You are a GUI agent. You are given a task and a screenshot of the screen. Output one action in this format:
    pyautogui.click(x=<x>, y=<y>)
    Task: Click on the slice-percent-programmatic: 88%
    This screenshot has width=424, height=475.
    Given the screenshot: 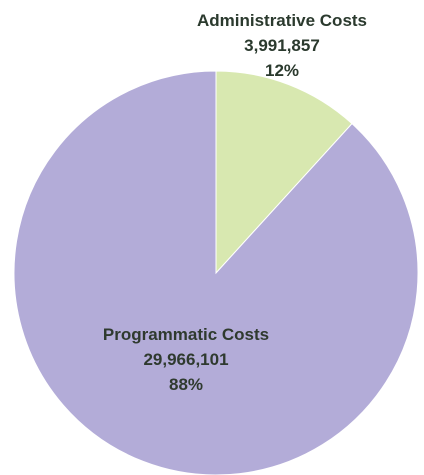 What is the action you would take?
    pyautogui.click(x=186, y=384)
    